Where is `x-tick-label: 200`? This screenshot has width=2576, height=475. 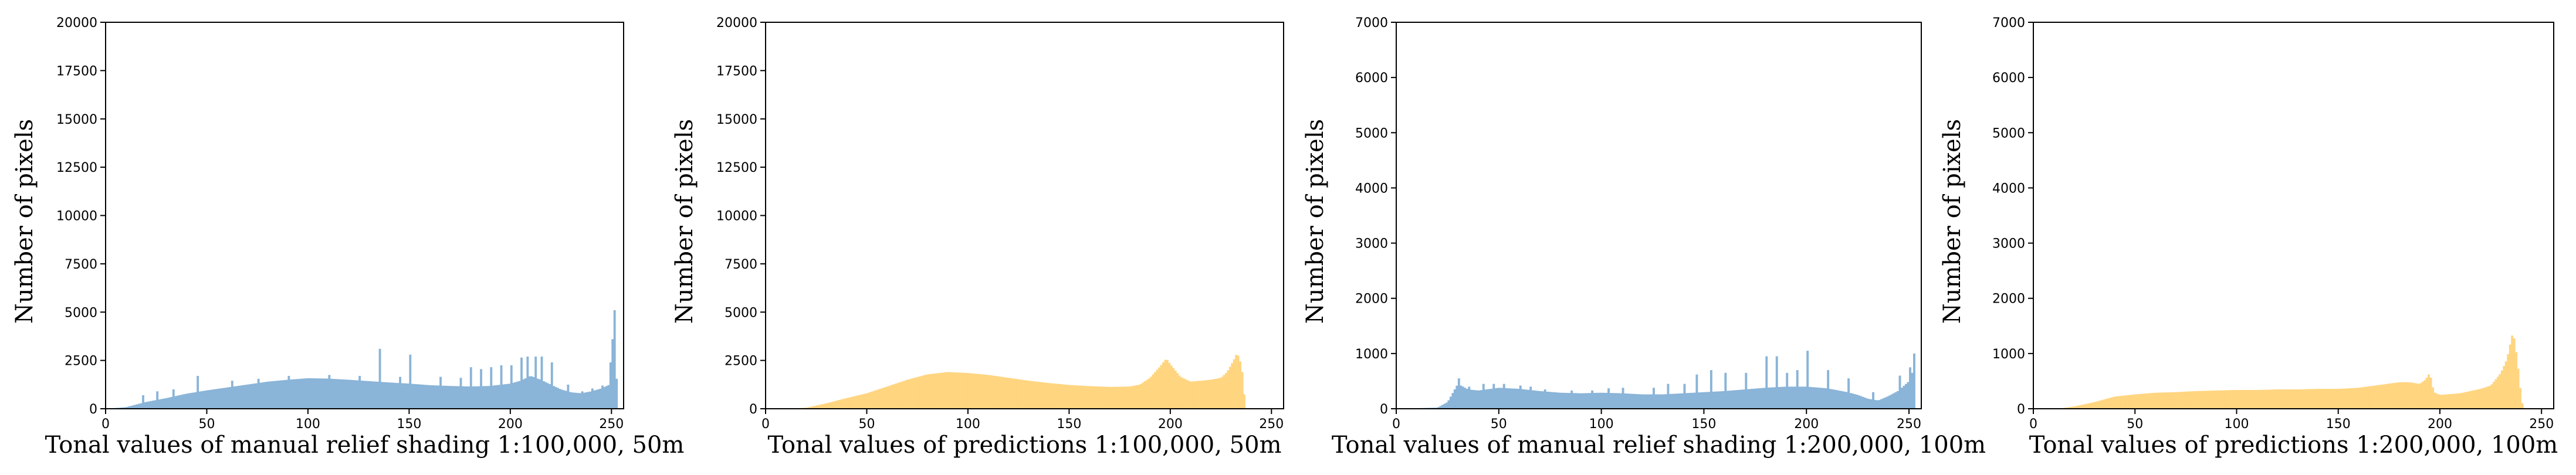 x-tick-label: 200 is located at coordinates (510, 424).